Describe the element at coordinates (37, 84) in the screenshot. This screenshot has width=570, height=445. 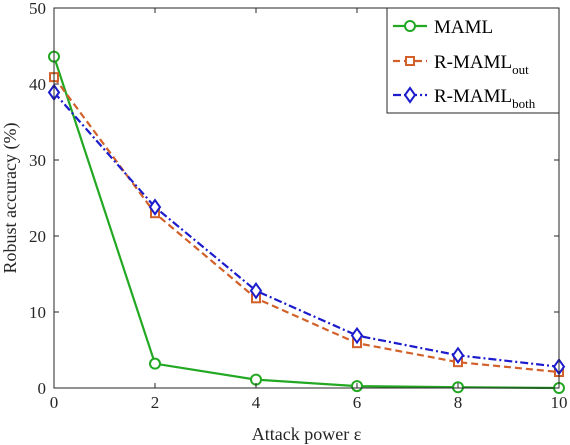
I see `y-tick-label: 40` at that location.